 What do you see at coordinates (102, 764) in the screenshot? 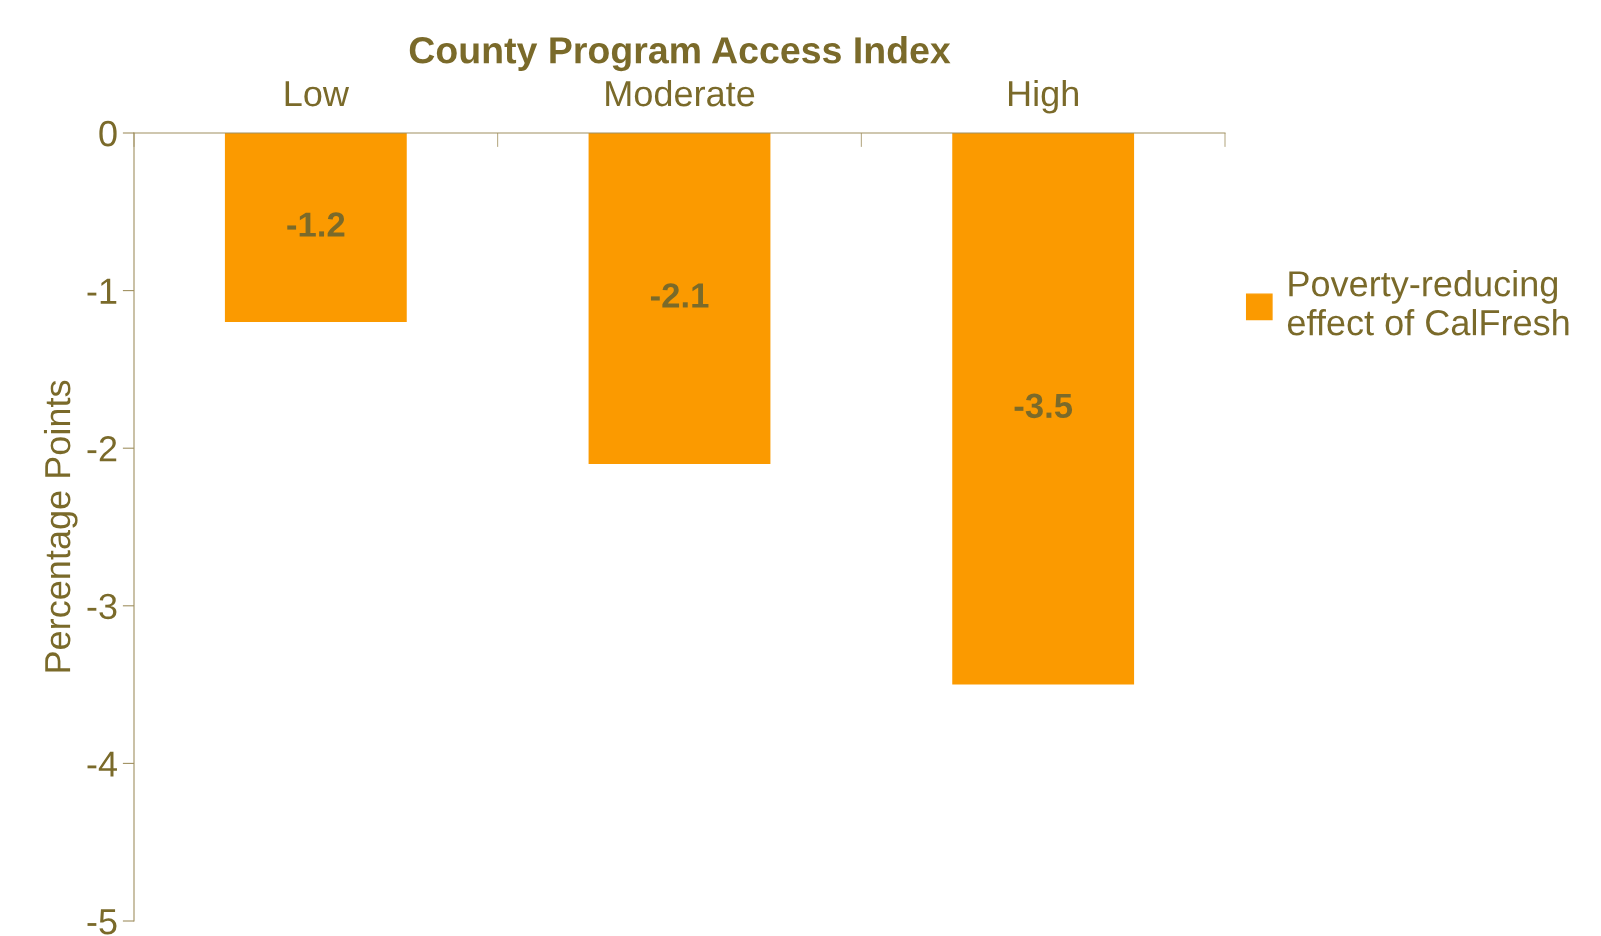
I see `y-tick-label: -4` at bounding box center [102, 764].